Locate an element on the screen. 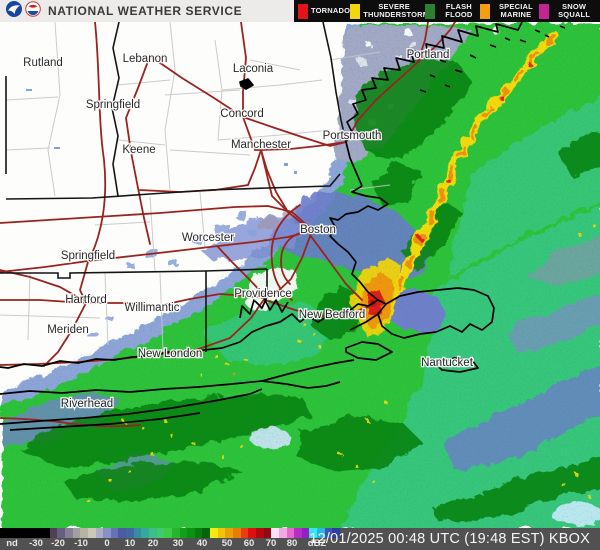 The image size is (600, 550). city-label: Nantucket is located at coordinates (447, 363).